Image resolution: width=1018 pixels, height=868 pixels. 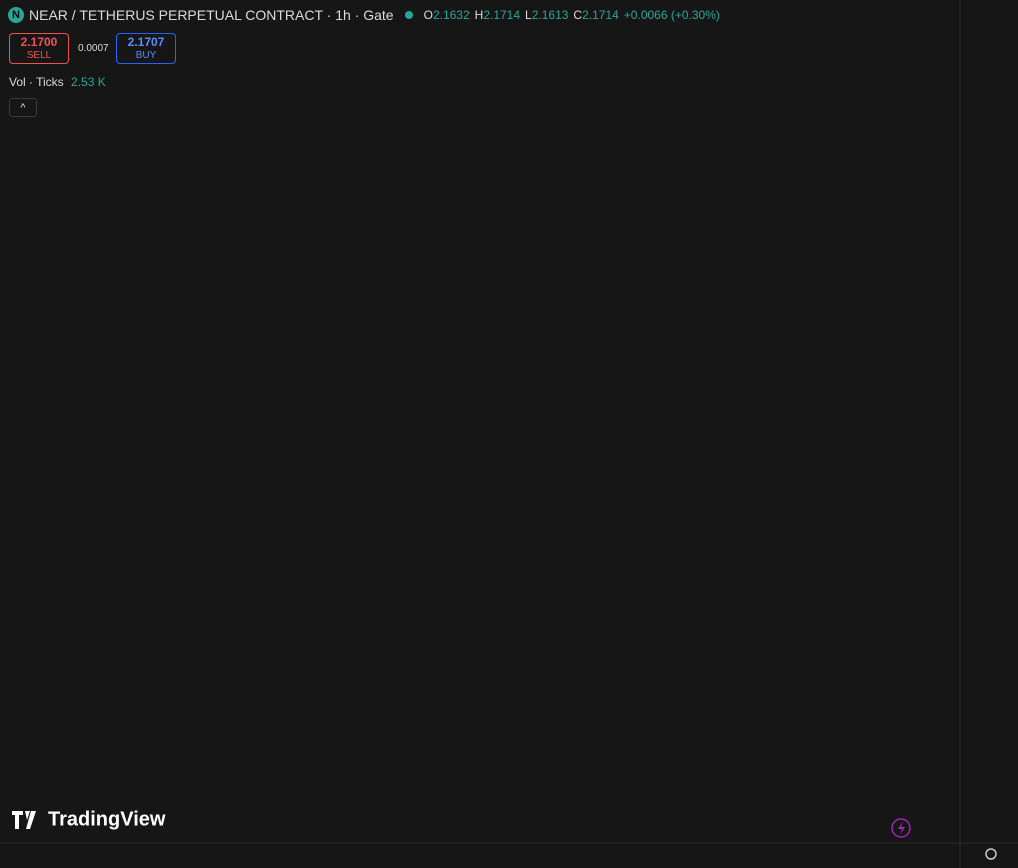 I want to click on alert-bolt, so click(x=901, y=828).